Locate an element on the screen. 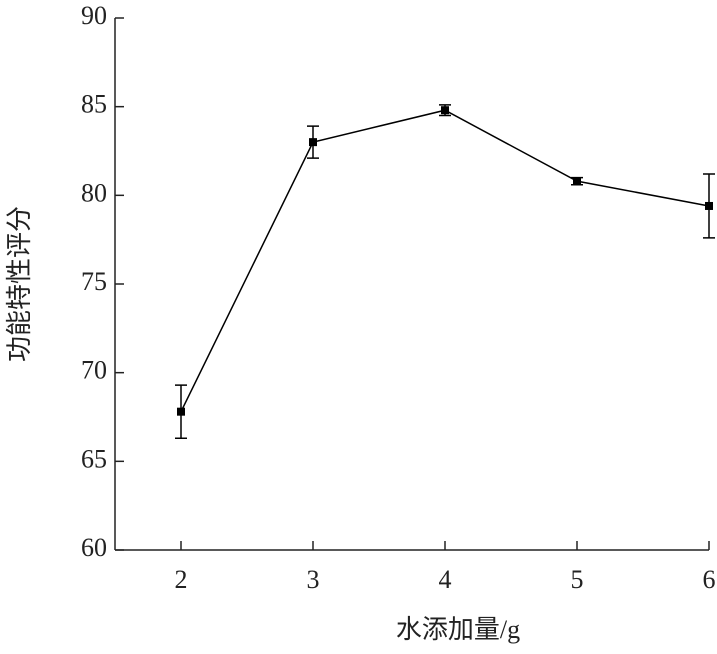 The width and height of the screenshot is (717, 654). y-tick-label: 90 is located at coordinates (94, 15).